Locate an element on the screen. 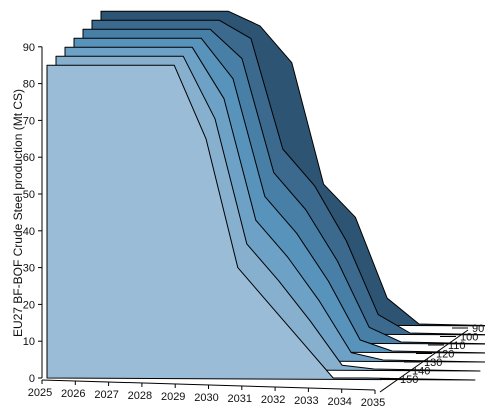 The width and height of the screenshot is (485, 413). y-tick-label: 60 is located at coordinates (29, 158).